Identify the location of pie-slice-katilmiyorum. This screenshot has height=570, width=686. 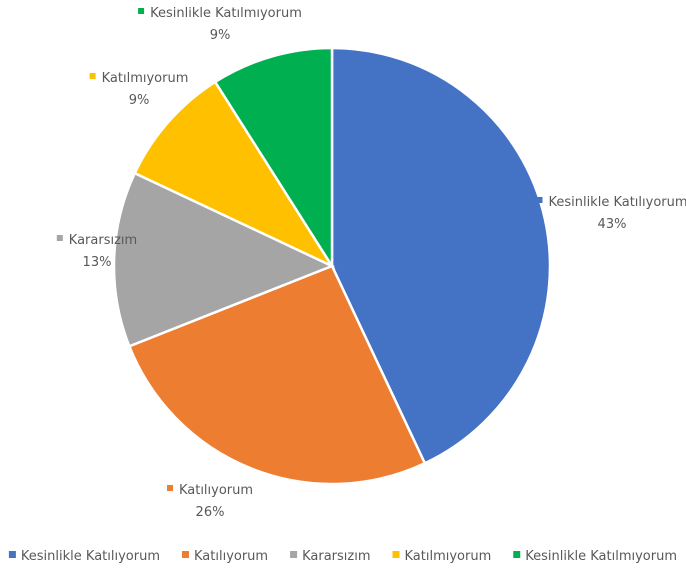
(234, 174).